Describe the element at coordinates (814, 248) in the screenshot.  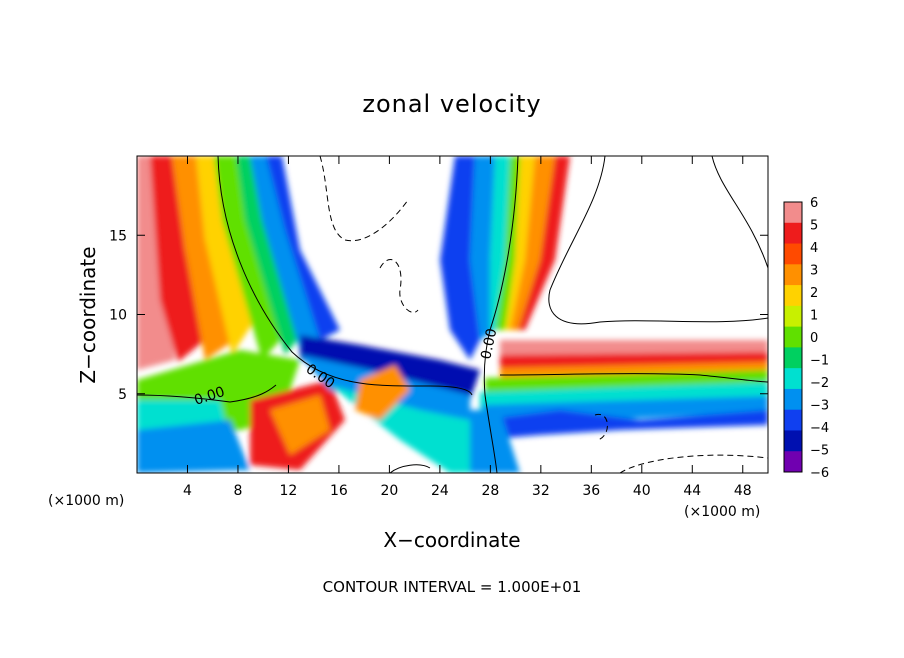
I see `colorbar-tick-label: 4` at that location.